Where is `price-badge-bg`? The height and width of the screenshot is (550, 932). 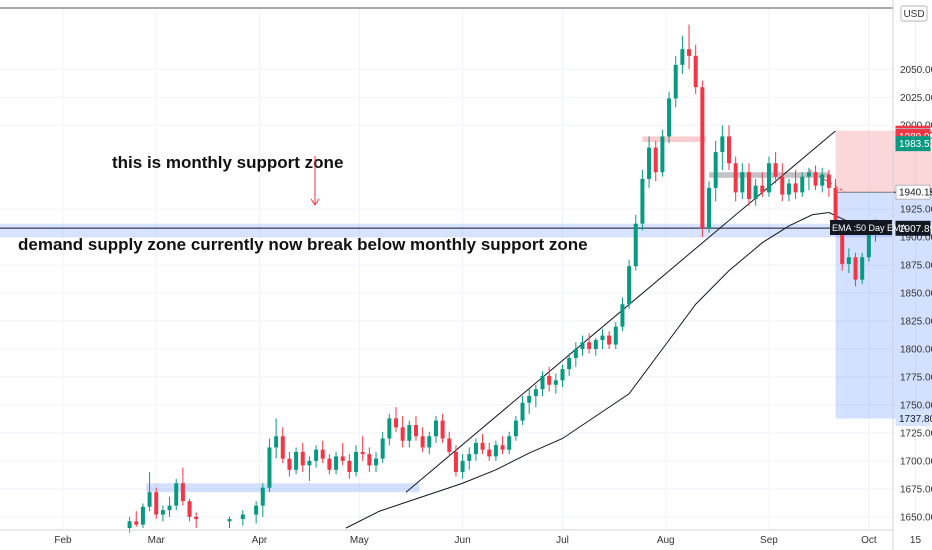
price-badge-bg is located at coordinates (913, 419).